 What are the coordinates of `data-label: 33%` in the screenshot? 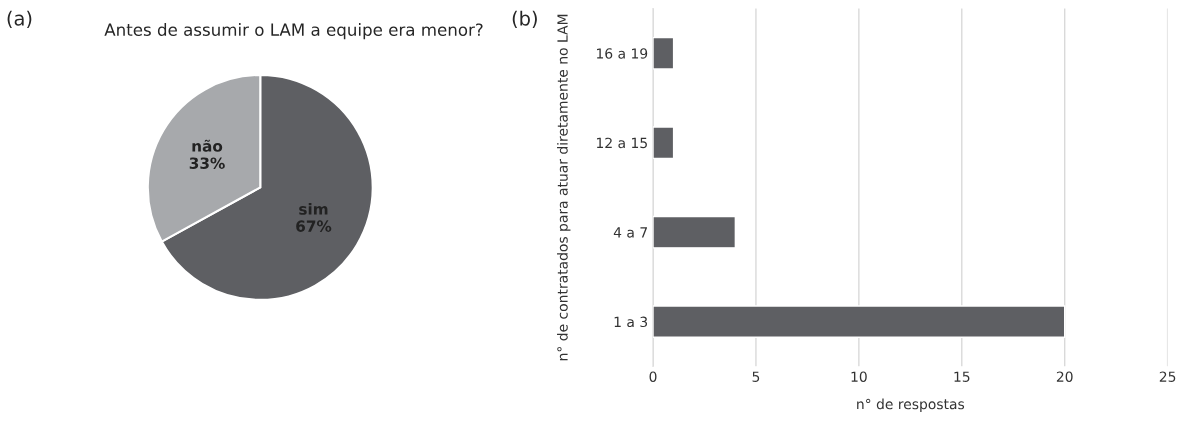 It's located at (207, 163).